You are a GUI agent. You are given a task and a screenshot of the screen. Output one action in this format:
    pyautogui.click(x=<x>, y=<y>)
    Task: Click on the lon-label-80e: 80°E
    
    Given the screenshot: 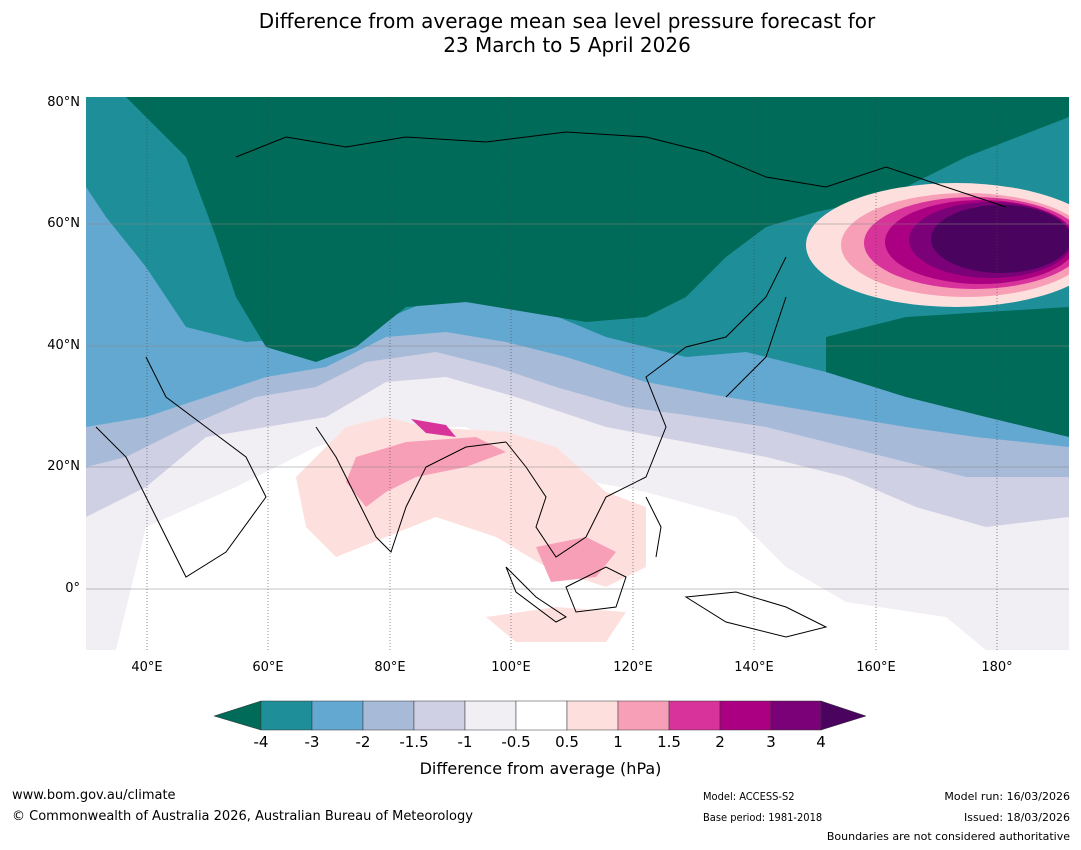 What is the action you would take?
    pyautogui.click(x=390, y=667)
    